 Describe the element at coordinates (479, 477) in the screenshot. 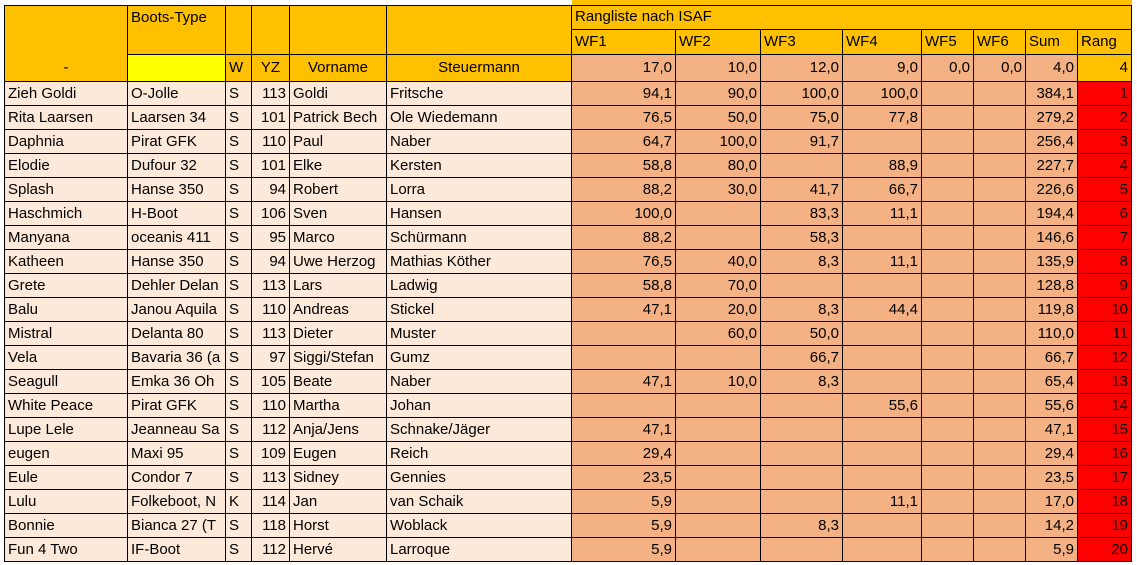

I see `steuermann-cell: Gennies` at that location.